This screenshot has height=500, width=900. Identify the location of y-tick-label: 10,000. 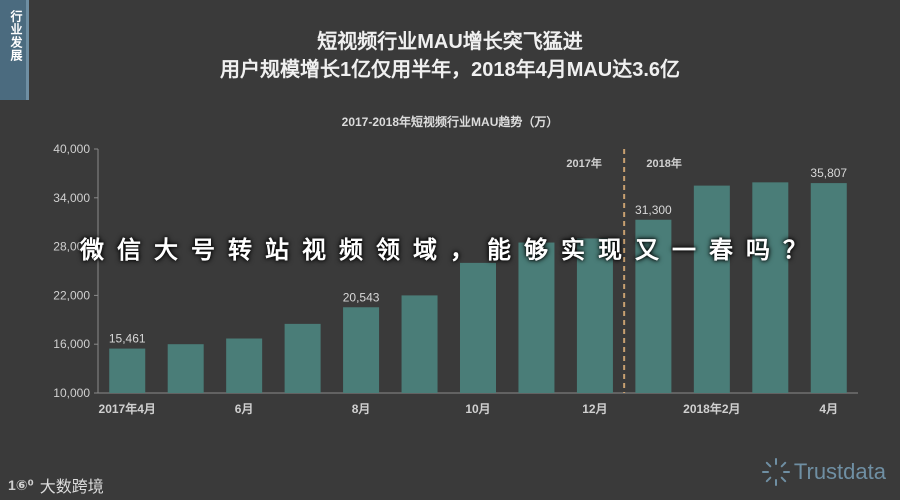
(71, 393).